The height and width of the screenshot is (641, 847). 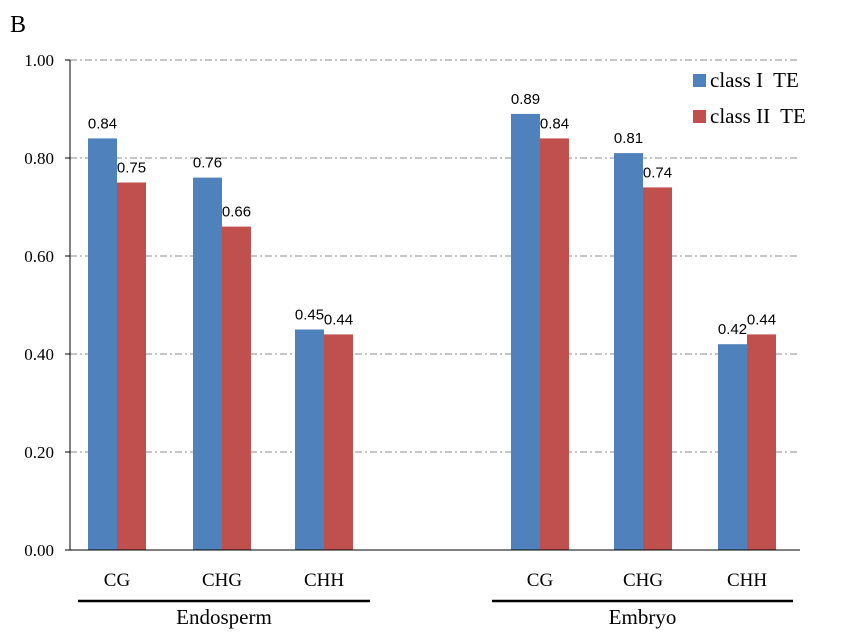 I want to click on legend-label: class I TE, so click(x=754, y=80).